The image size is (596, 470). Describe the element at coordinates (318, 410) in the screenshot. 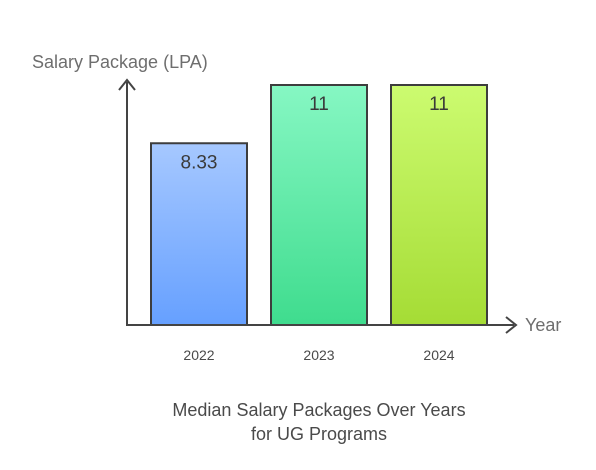

I see `chart-title-line: Median Salary Packages Over Years` at that location.